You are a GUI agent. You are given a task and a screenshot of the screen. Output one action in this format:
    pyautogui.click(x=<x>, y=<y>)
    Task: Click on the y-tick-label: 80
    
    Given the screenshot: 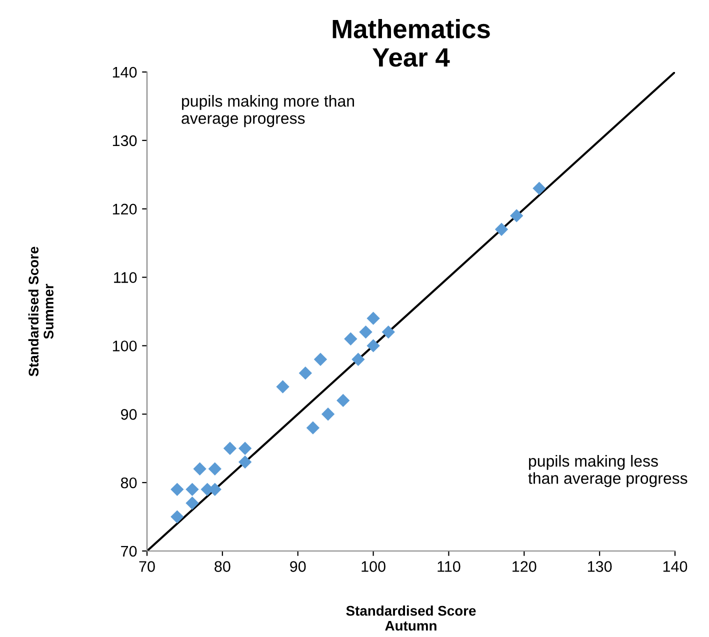 What is the action you would take?
    pyautogui.click(x=128, y=482)
    